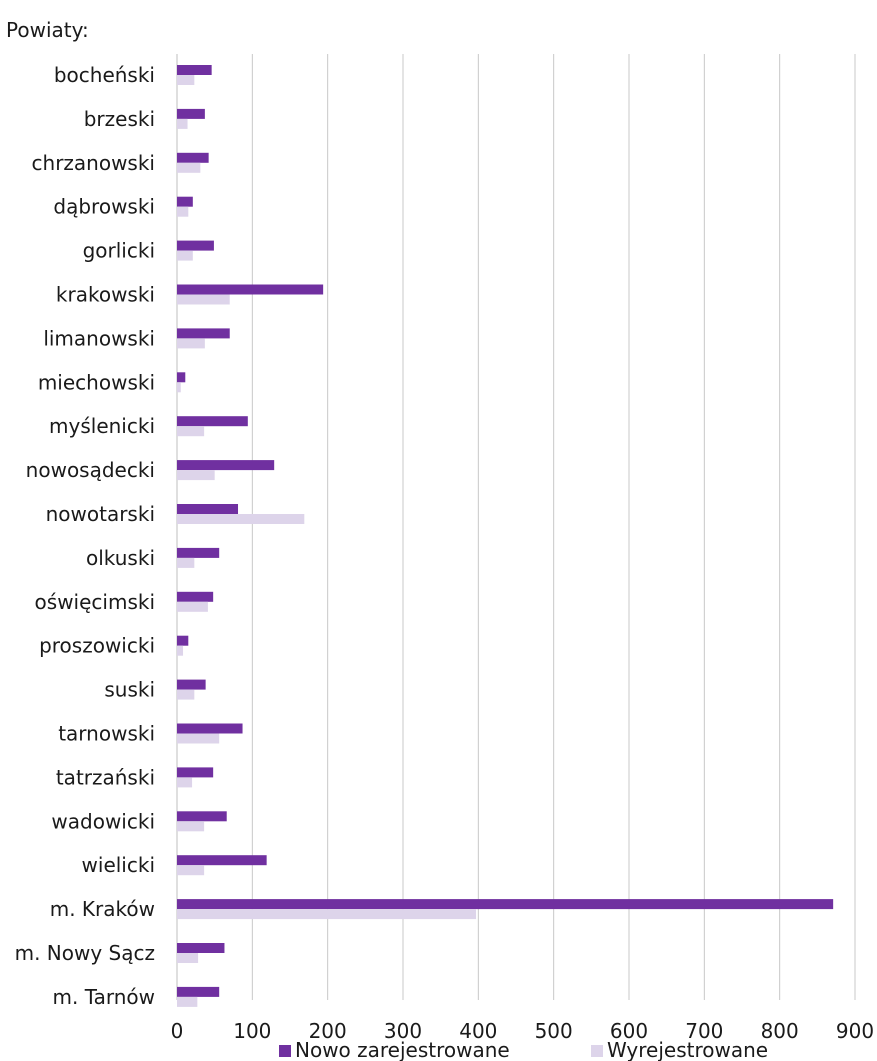 The image size is (877, 1061). What do you see at coordinates (252, 1031) in the screenshot?
I see `x-tick-label-100: 100` at bounding box center [252, 1031].